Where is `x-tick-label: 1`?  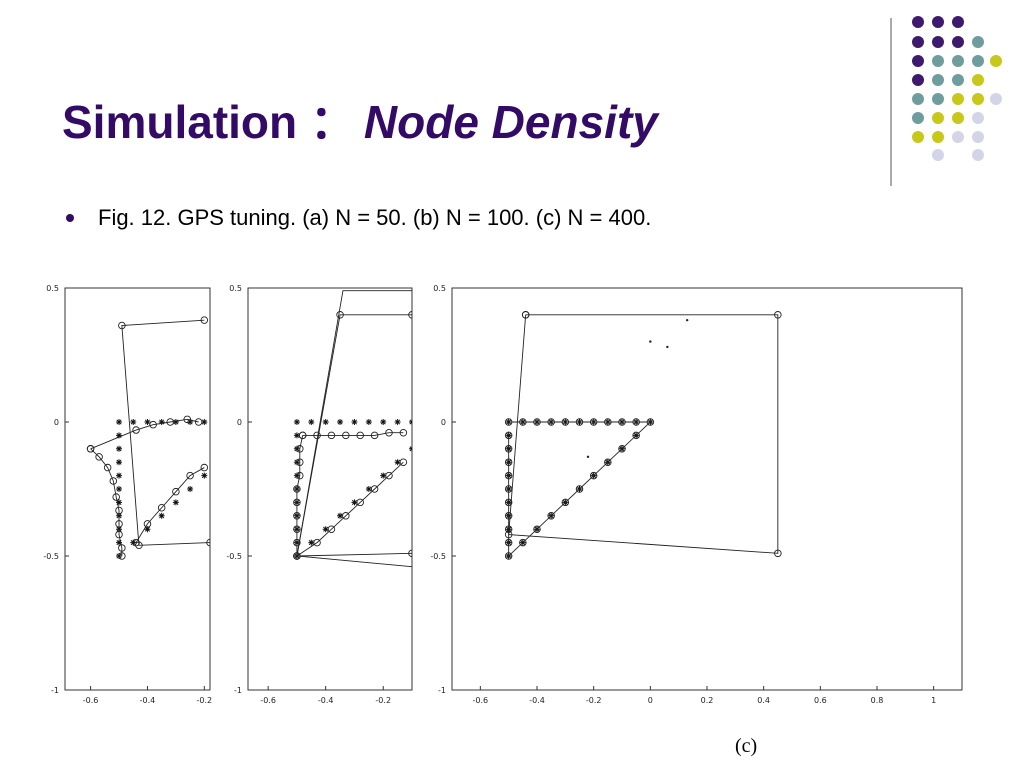
x-tick-label: 1 is located at coordinates (933, 700).